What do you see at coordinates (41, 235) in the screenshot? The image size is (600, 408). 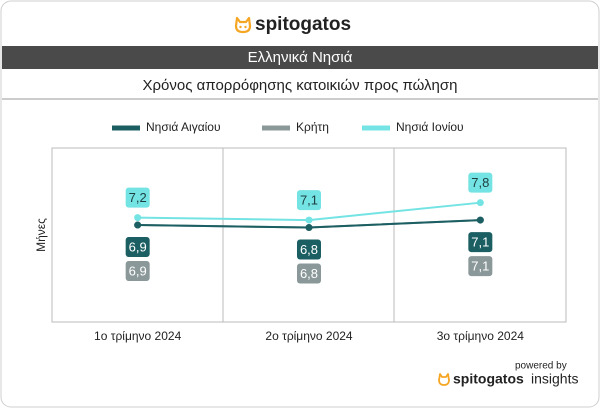 I see `y-axis-label: Μήνες` at bounding box center [41, 235].